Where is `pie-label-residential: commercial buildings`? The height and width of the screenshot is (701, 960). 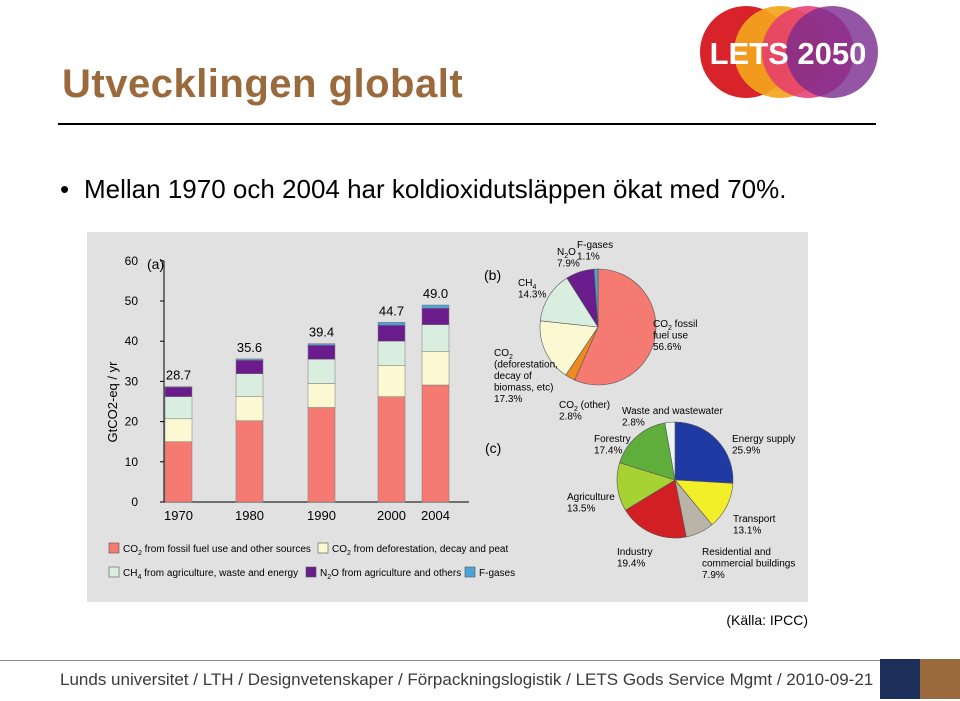 pie-label-residential: commercial buildings is located at coordinates (748, 564).